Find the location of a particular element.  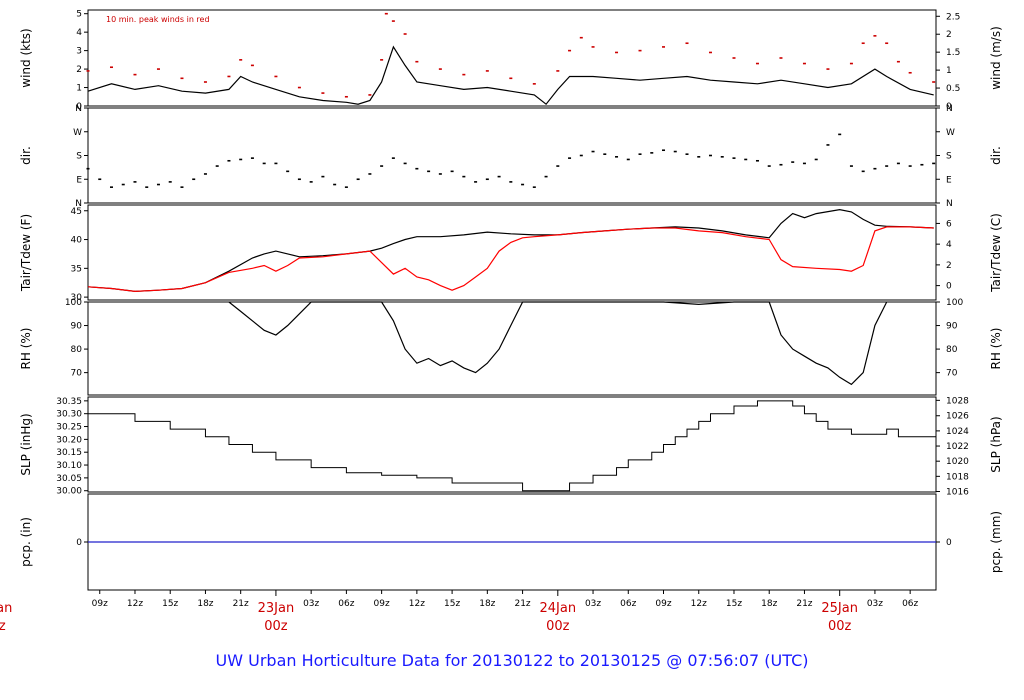

left-tick-label-rh: 100 is located at coordinates (73, 303).